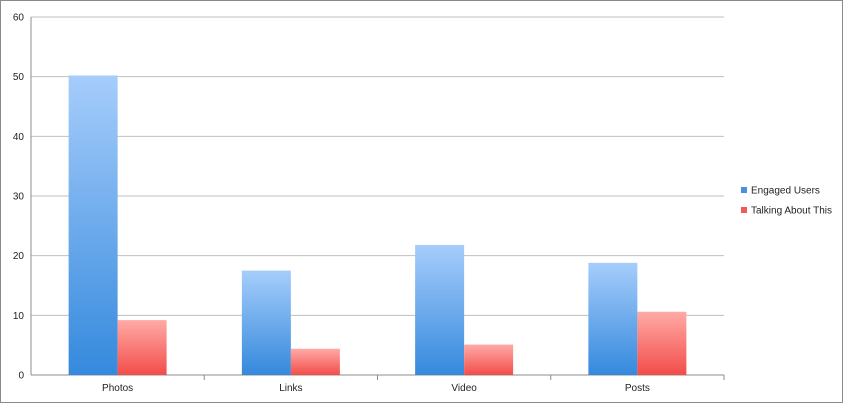 Image resolution: width=843 pixels, height=404 pixels. I want to click on x-tick-label: Links, so click(290, 388).